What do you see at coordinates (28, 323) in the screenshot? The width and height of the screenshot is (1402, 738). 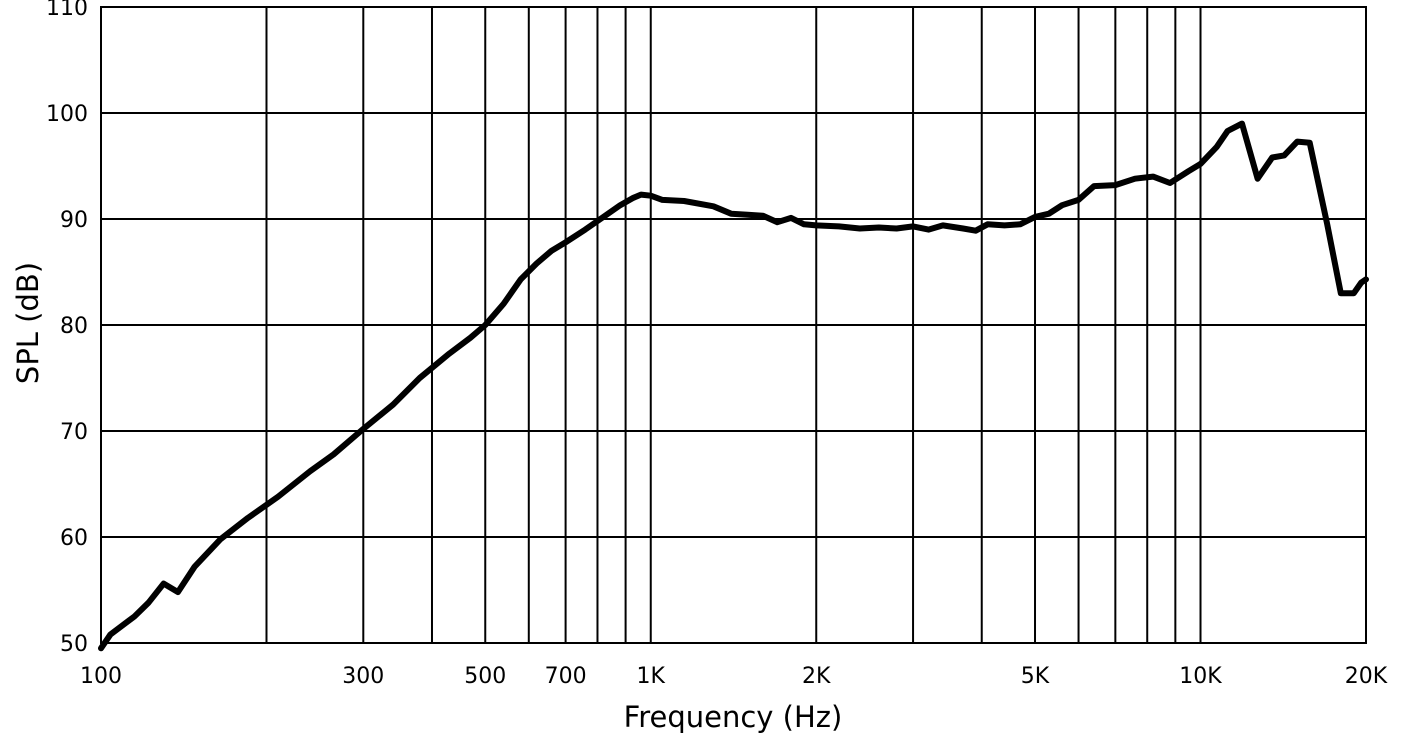 I see `y-axis-title: SPL (dB)` at bounding box center [28, 323].